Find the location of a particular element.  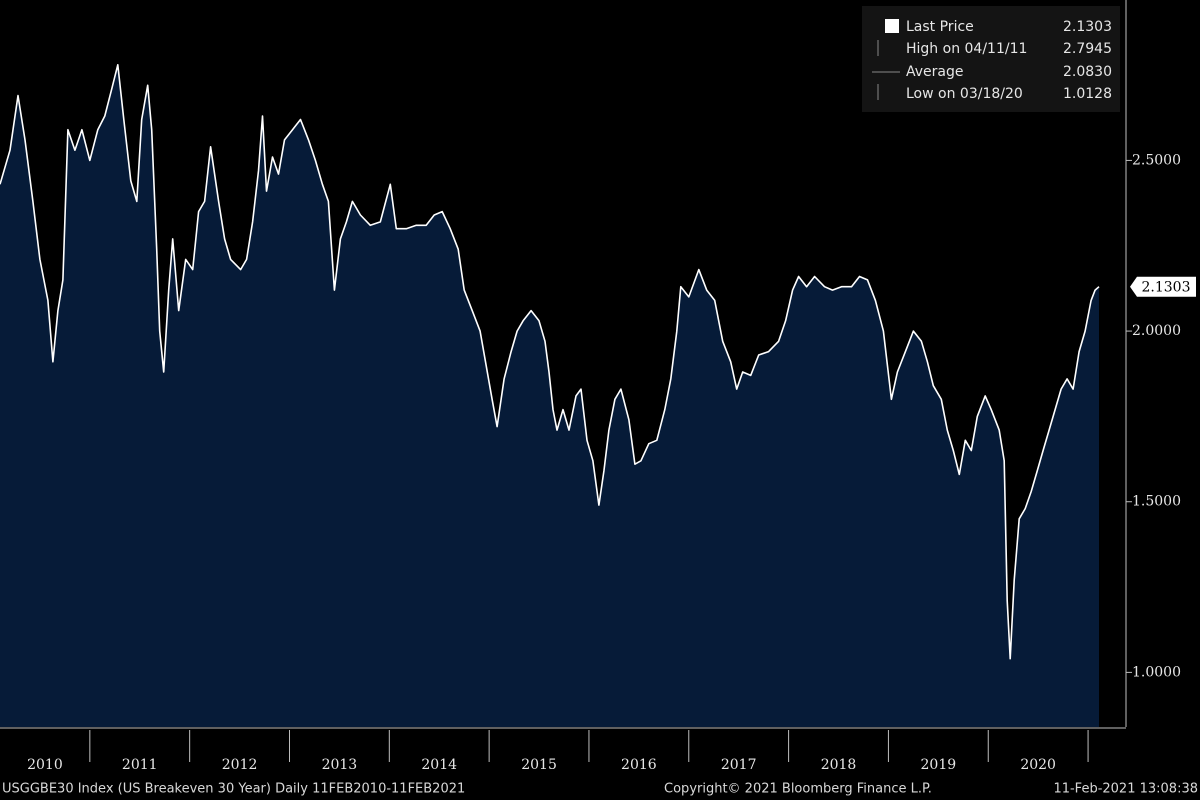

x-tick-label: 2012 is located at coordinates (240, 765).